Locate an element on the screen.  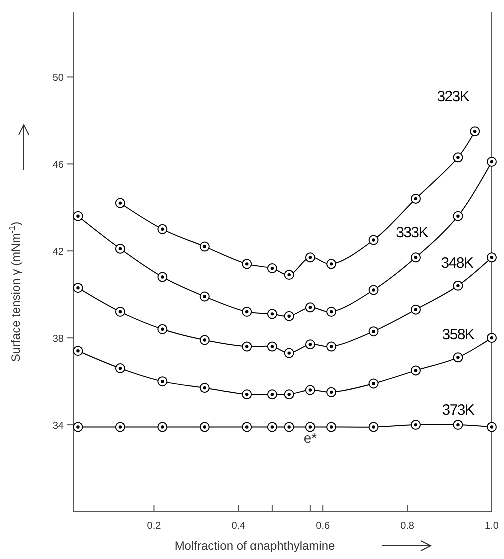
annotation: e* is located at coordinates (311, 438).